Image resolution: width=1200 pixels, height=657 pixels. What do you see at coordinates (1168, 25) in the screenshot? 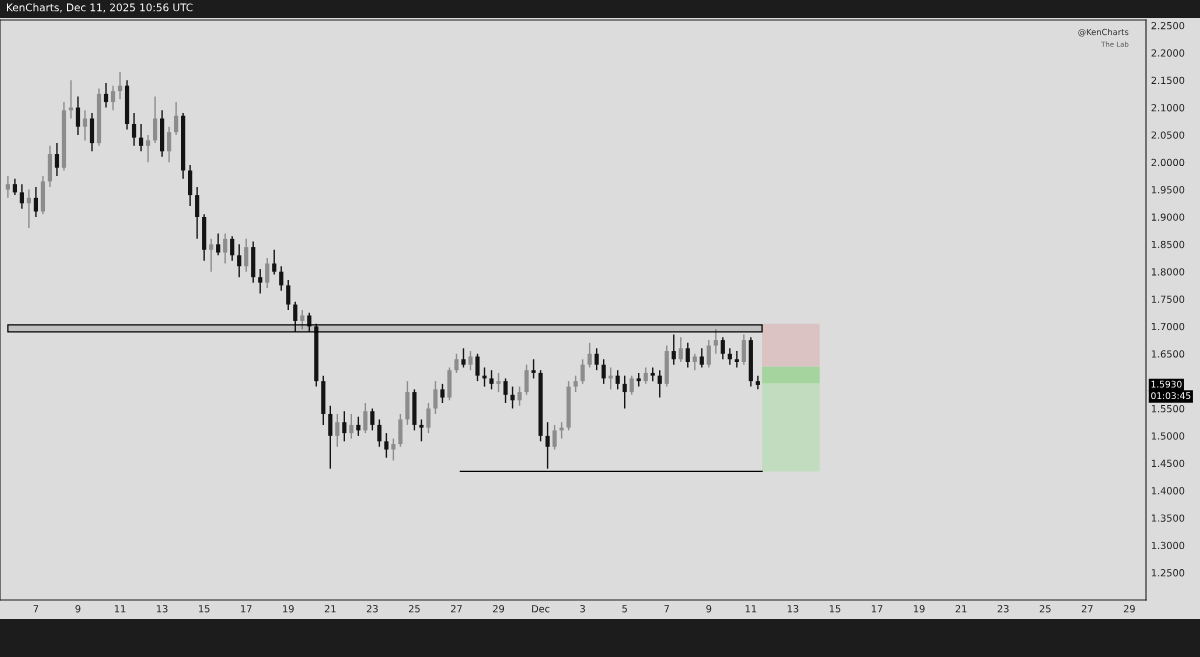
I see `y-tick-label: 2.2500` at bounding box center [1168, 25].